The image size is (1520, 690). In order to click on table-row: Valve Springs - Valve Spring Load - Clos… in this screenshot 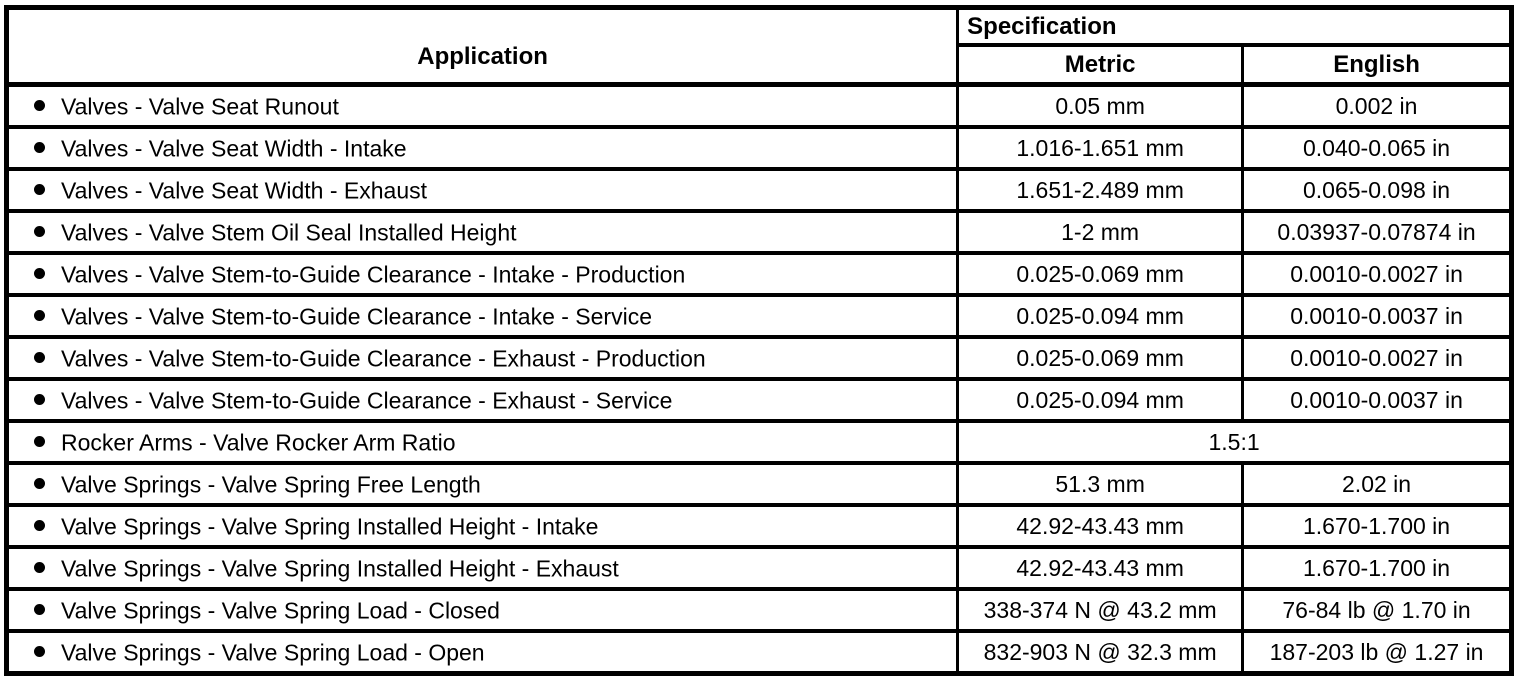, I will do `click(758, 610)`.